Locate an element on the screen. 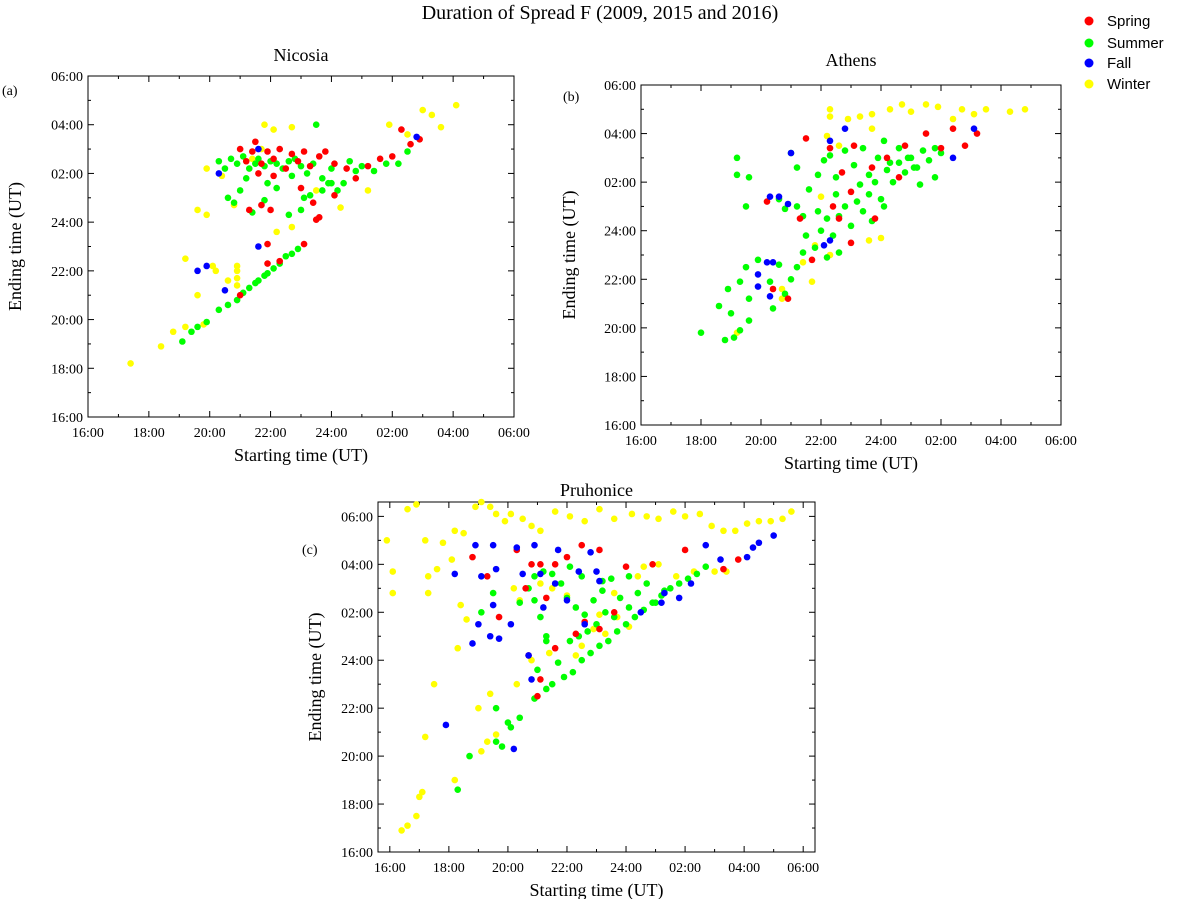 Image resolution: width=1200 pixels, height=899 pixels. y-tick-label: 20:00 is located at coordinates (357, 757).